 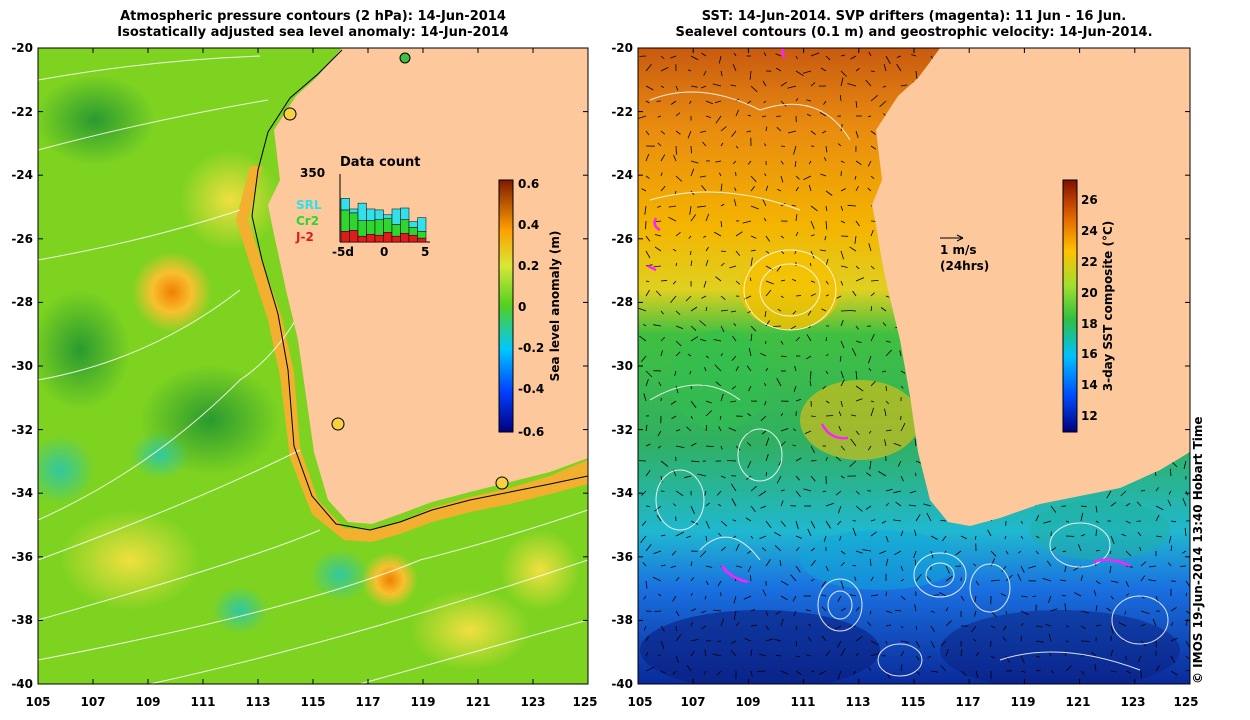 I want to click on inset-bar-day-5-srl, so click(x=345, y=204).